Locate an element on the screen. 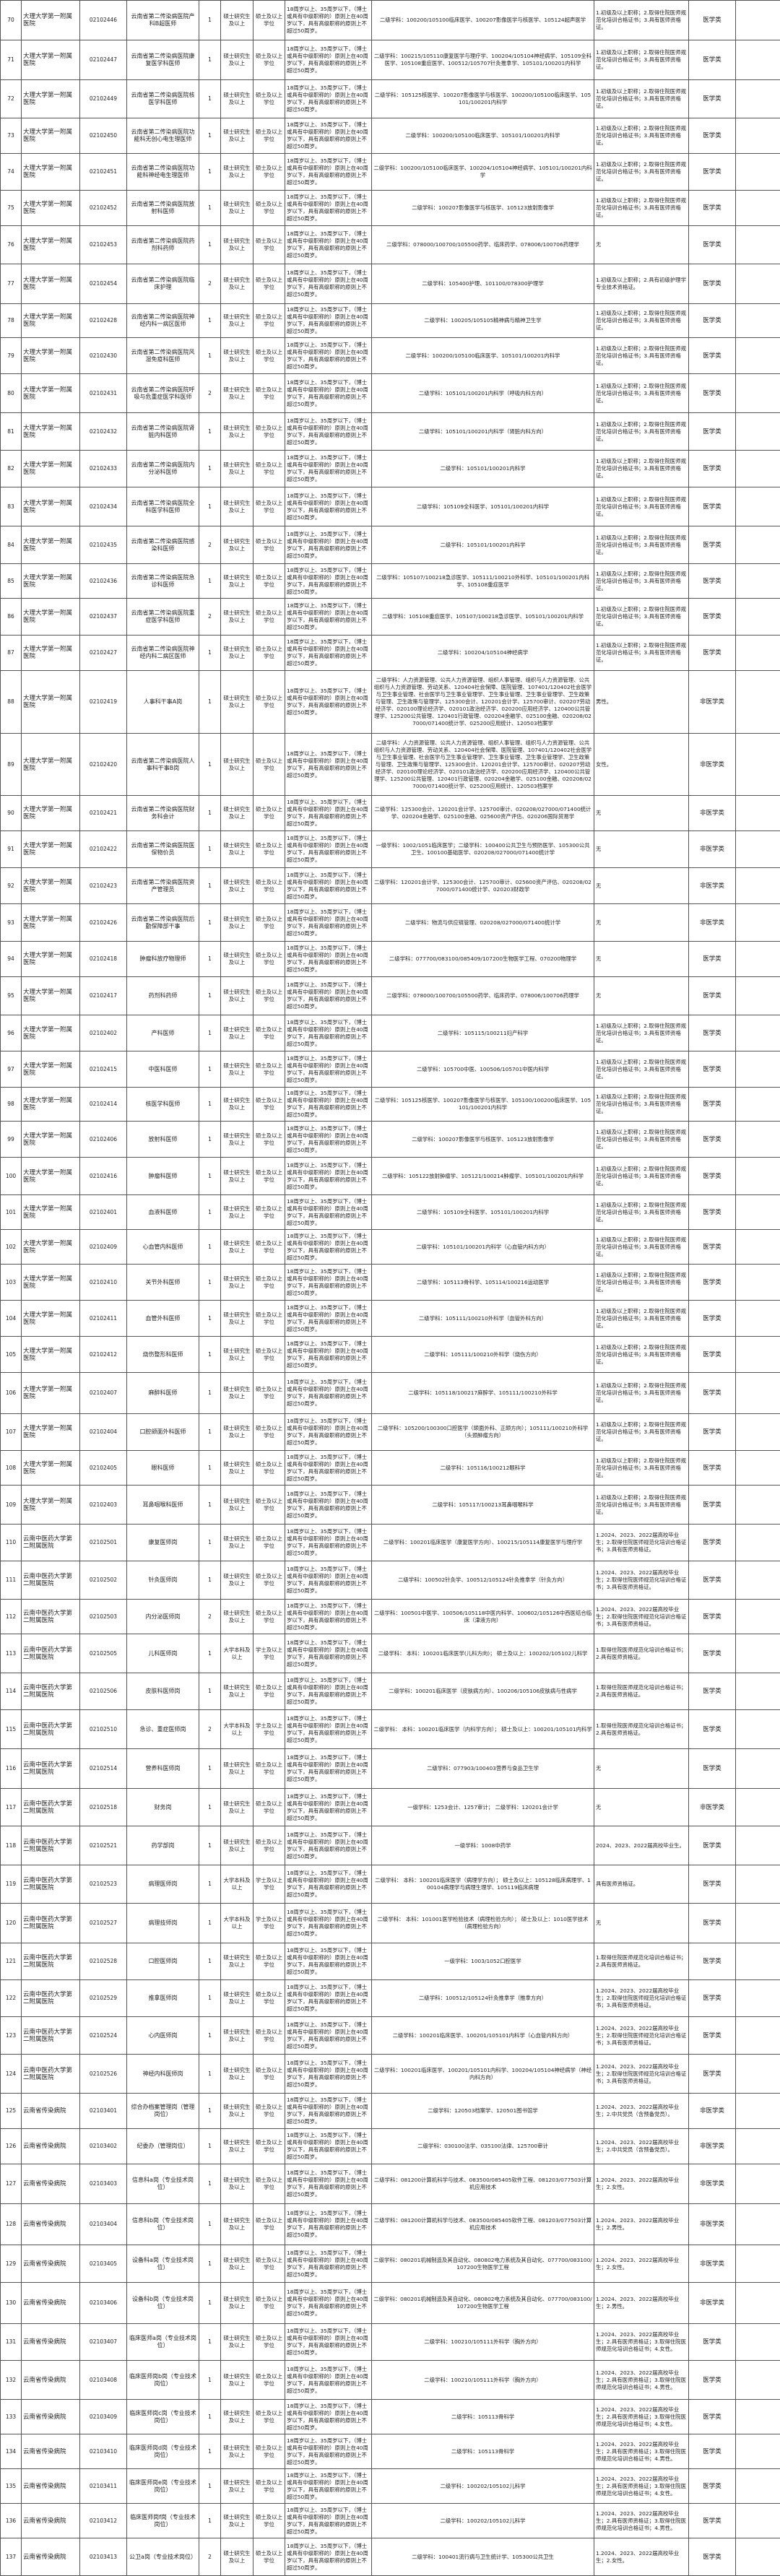  post-code-cell: 02102414 is located at coordinates (103, 1105).